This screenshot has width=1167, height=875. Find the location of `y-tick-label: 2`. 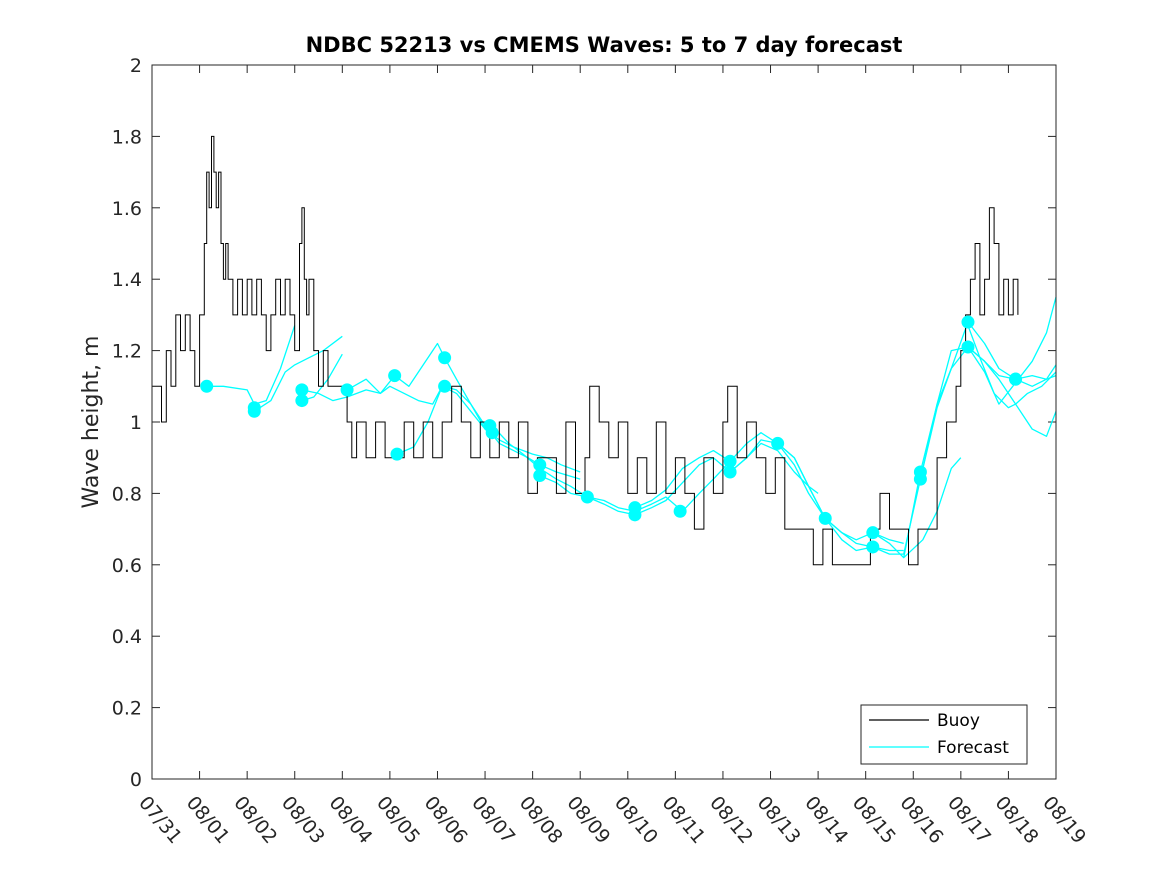

y-tick-label: 2 is located at coordinates (136, 66).